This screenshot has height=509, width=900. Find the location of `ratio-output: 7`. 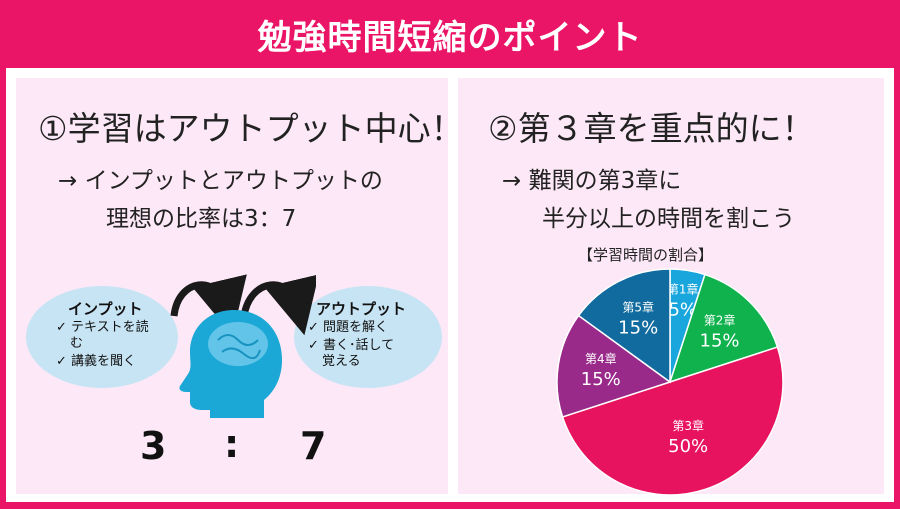

ratio-output: 7 is located at coordinates (313, 446).